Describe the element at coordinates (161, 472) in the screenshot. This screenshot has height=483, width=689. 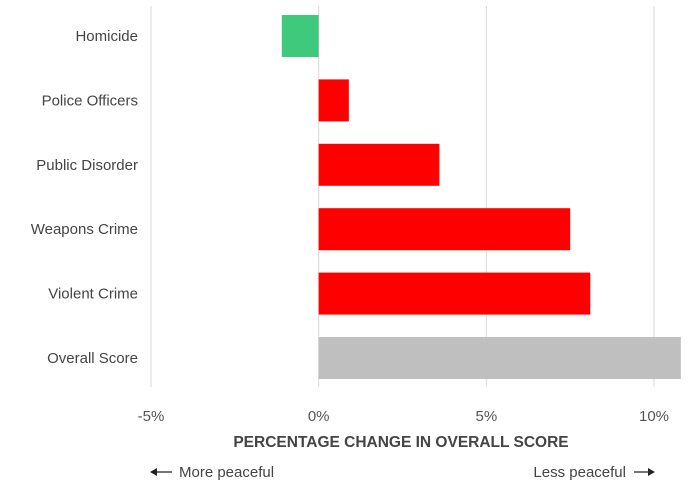
I see `left-arrow-icon` at that location.